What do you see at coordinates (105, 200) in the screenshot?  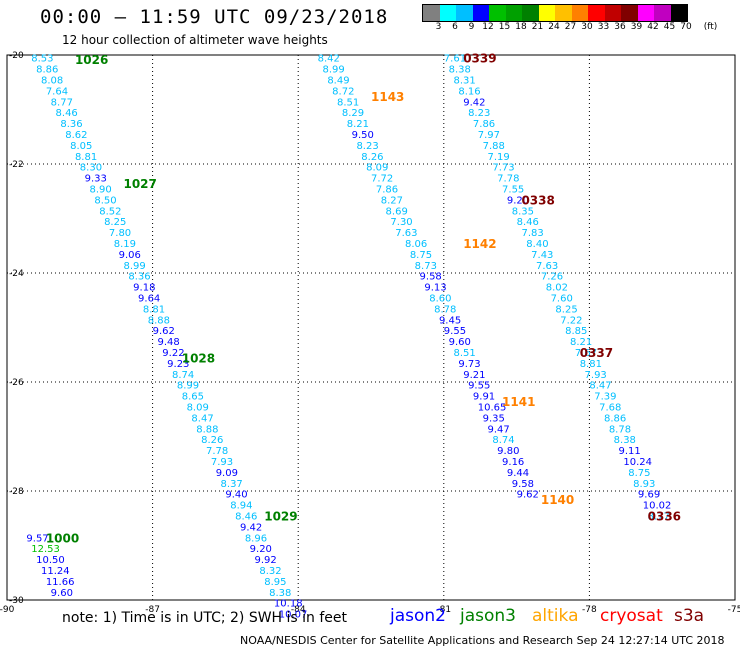 I see `wave-height-value: 8.50` at bounding box center [105, 200].